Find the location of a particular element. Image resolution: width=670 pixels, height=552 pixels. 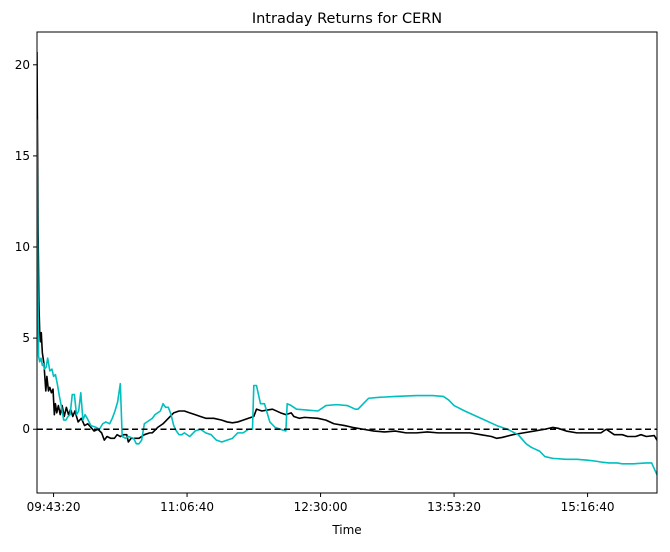

y-tick-label: 5 is located at coordinates (26, 338).